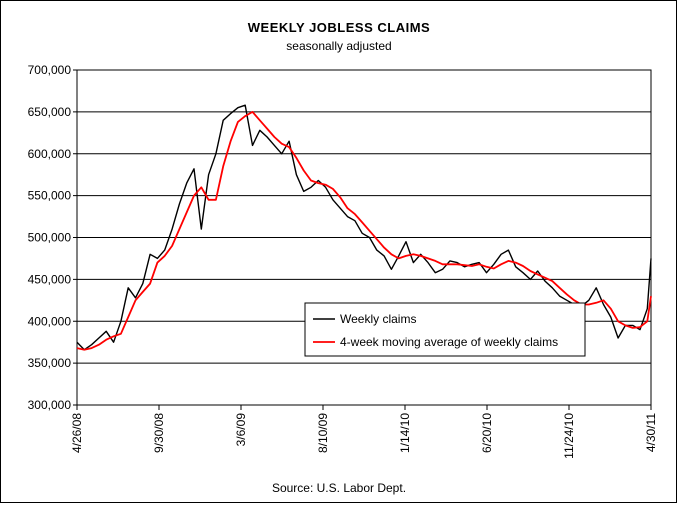  I want to click on x-tick-label: 4/26/08, so click(77, 433).